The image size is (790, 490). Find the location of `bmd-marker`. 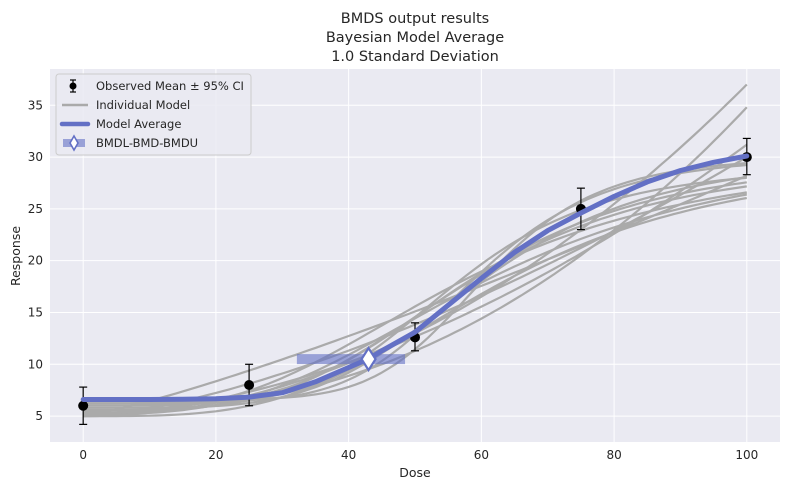

bmd-marker is located at coordinates (351, 359).